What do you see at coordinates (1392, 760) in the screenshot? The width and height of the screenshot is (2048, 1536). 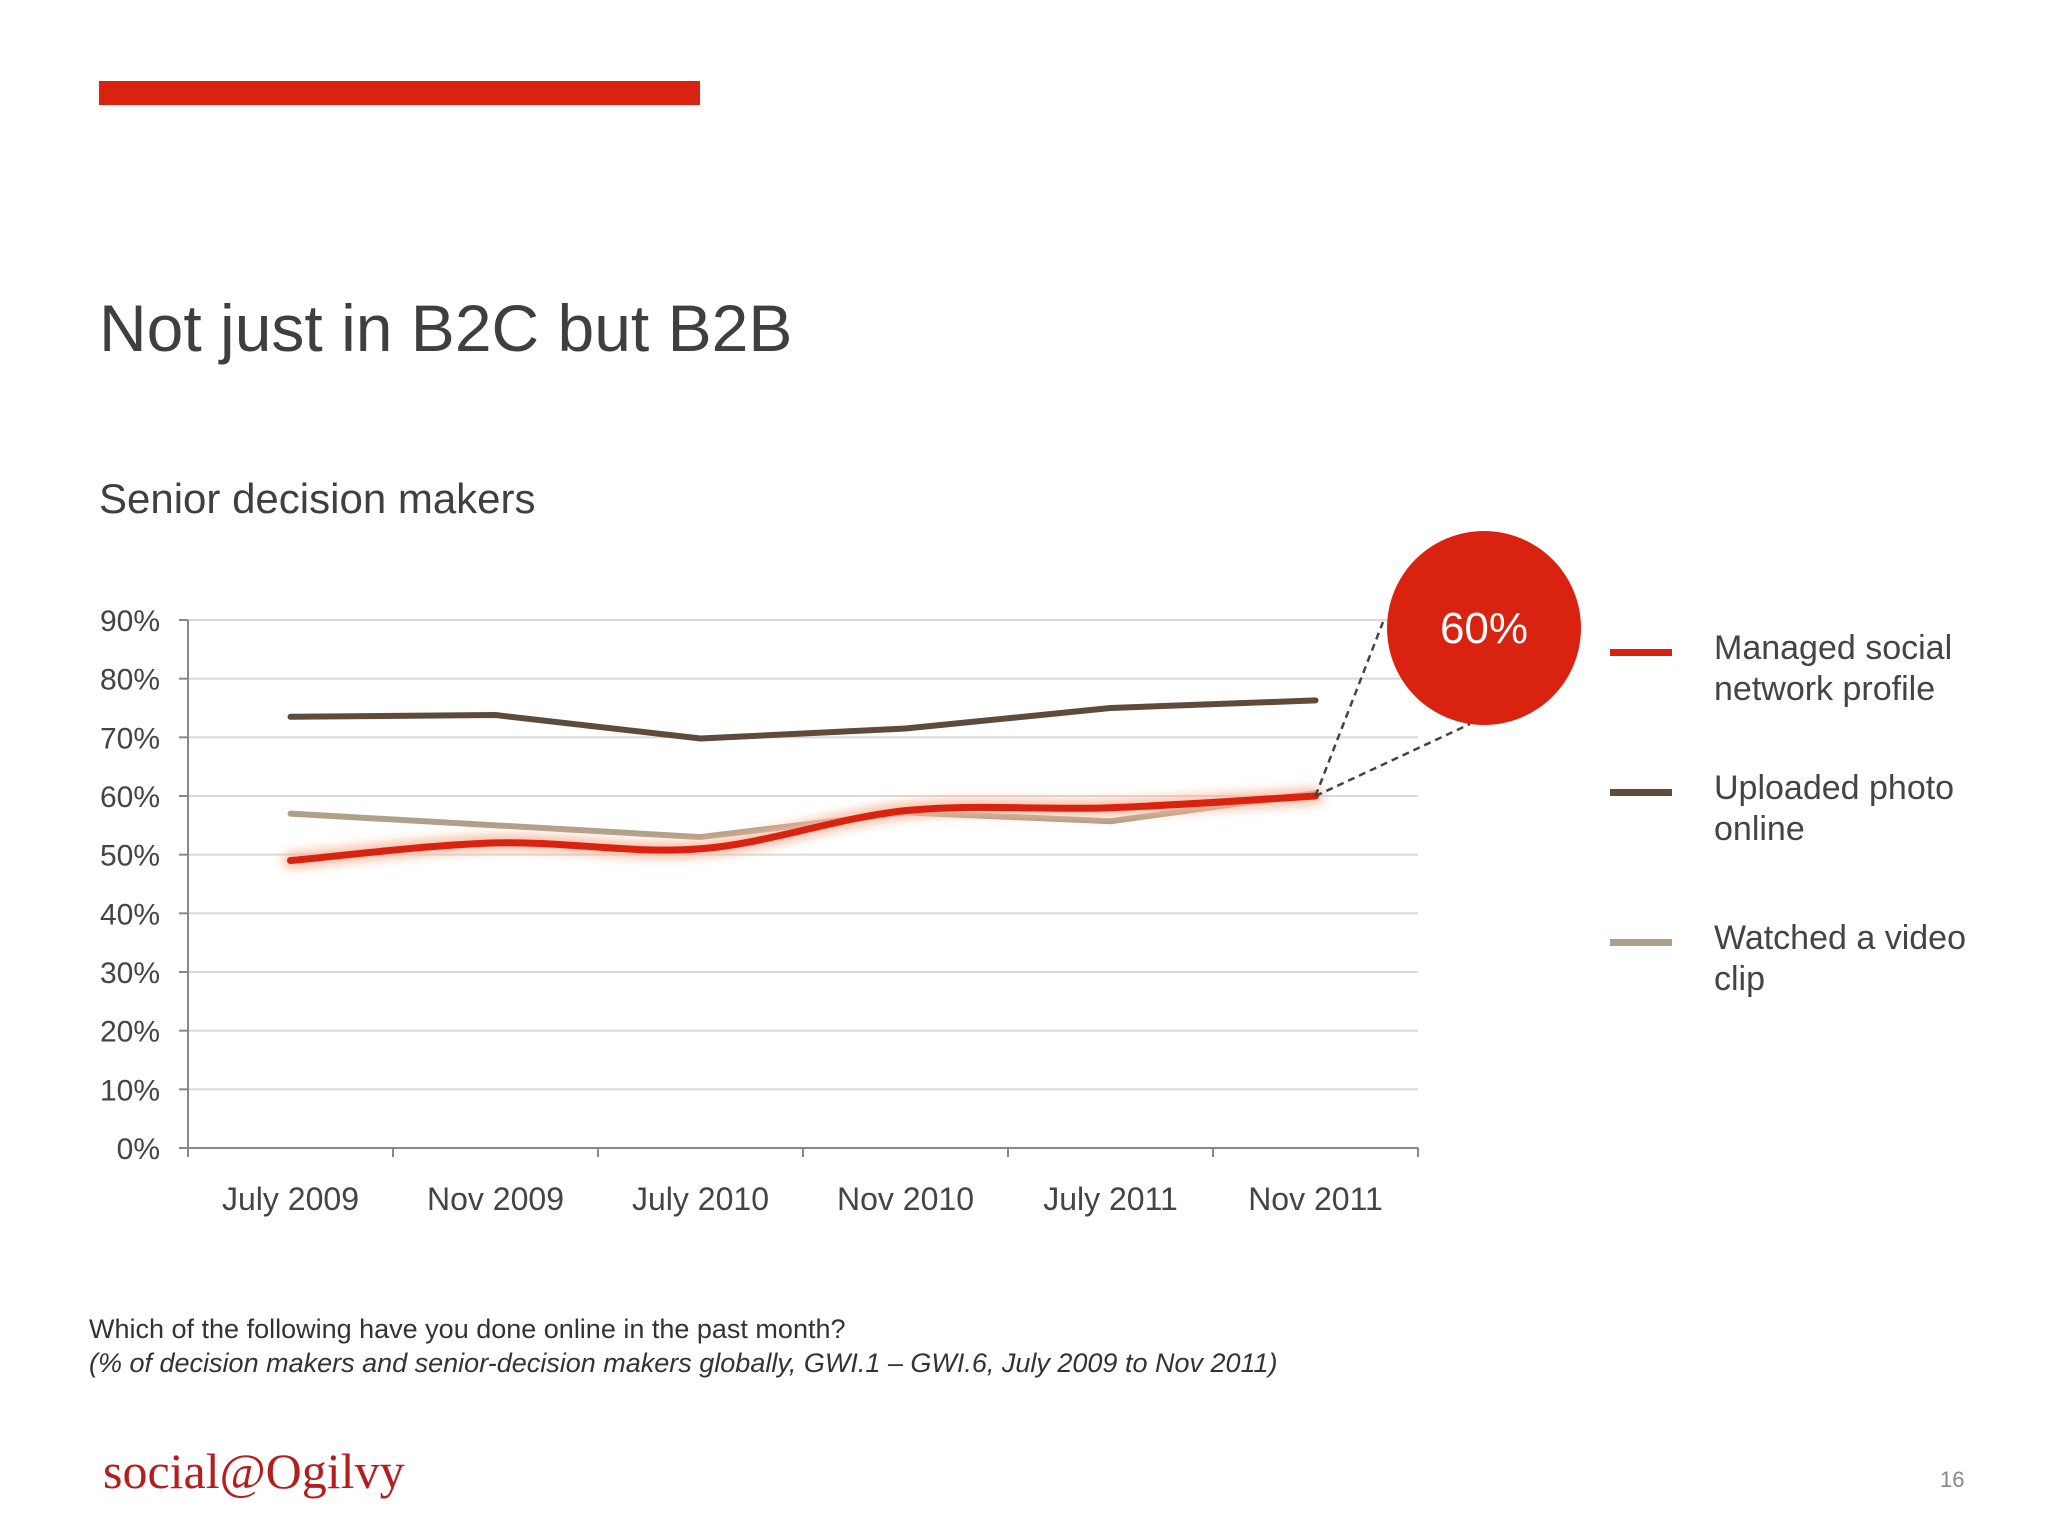 I see `callout-connector` at bounding box center [1392, 760].